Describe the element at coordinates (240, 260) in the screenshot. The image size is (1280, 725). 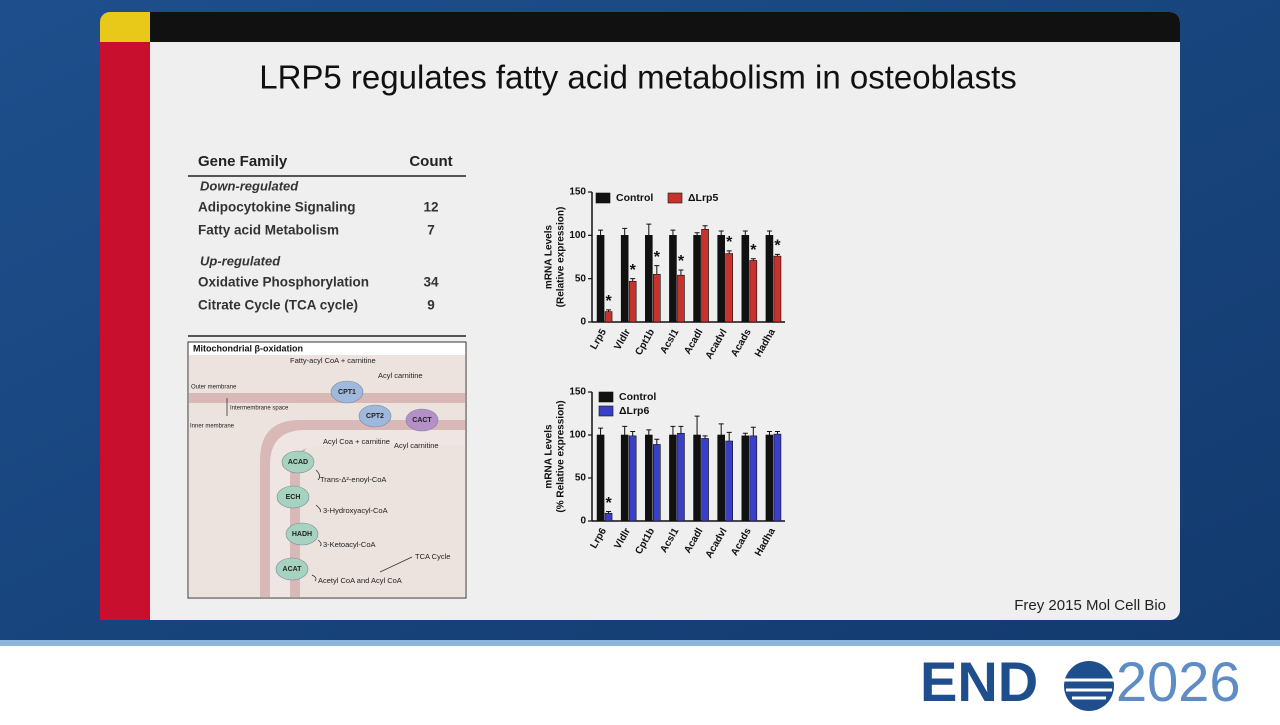
I see `table-group: Up-regulated` at that location.